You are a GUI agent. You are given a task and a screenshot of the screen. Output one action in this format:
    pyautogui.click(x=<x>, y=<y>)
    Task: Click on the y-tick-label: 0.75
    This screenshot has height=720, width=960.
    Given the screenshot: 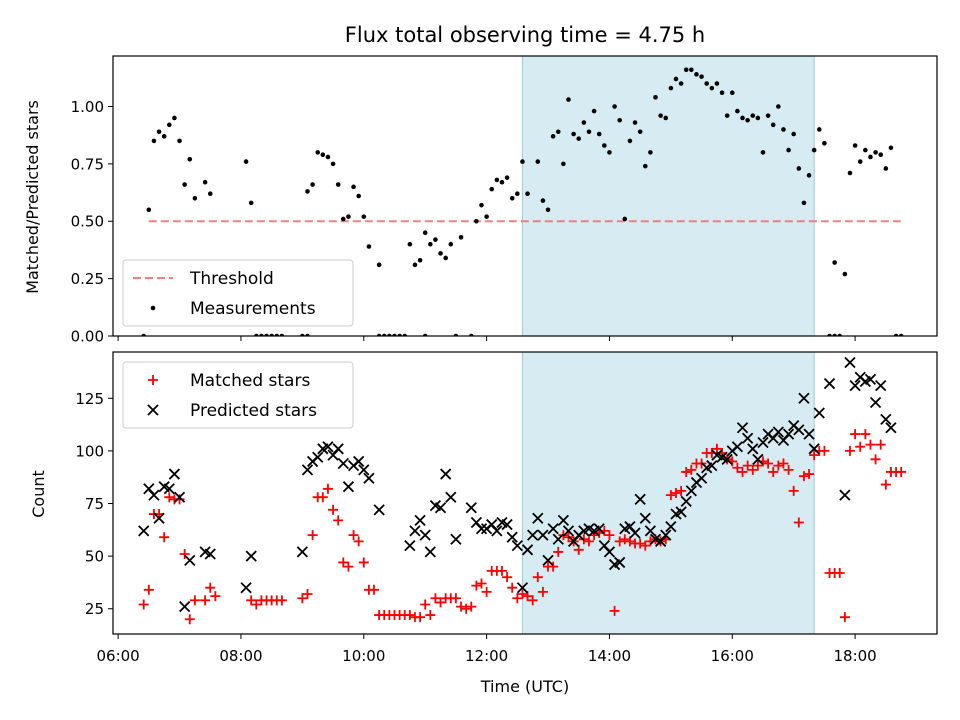 What is the action you would take?
    pyautogui.click(x=87, y=164)
    